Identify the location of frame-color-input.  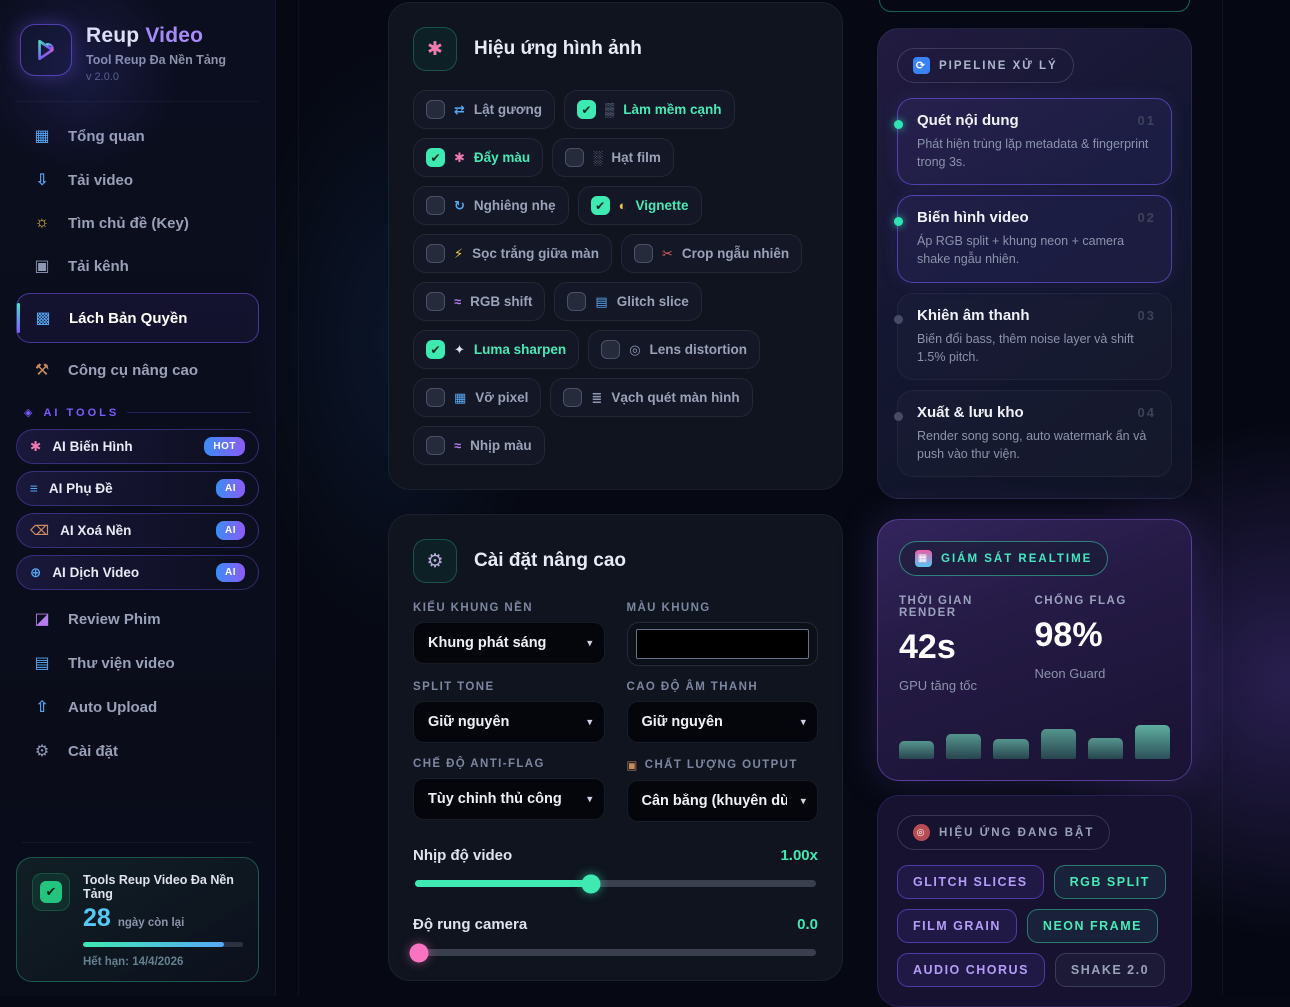
(722, 644).